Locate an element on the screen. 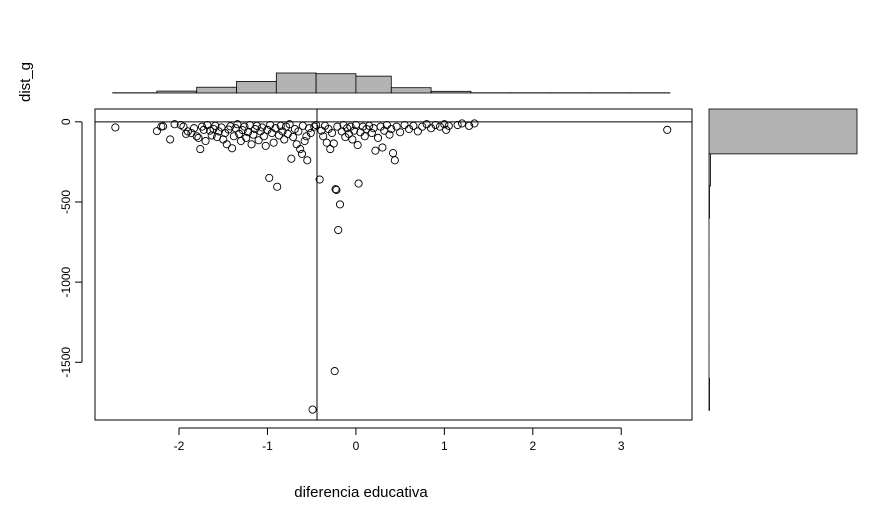  top-histogram is located at coordinates (391, 83).